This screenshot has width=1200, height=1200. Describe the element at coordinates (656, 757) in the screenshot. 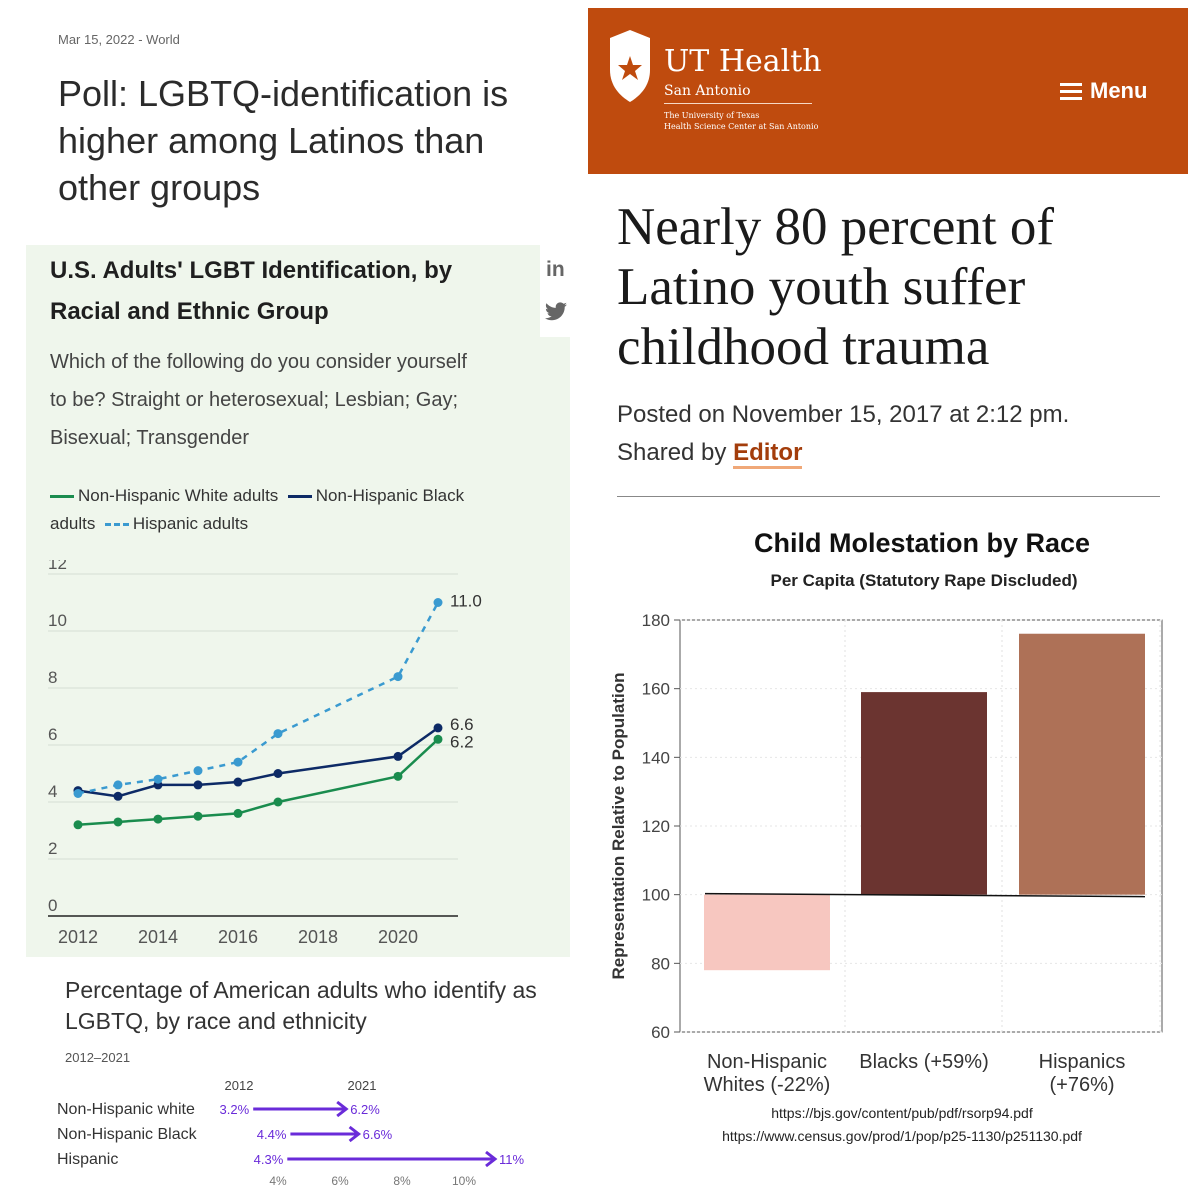

I see `y-tick-label: 140` at that location.